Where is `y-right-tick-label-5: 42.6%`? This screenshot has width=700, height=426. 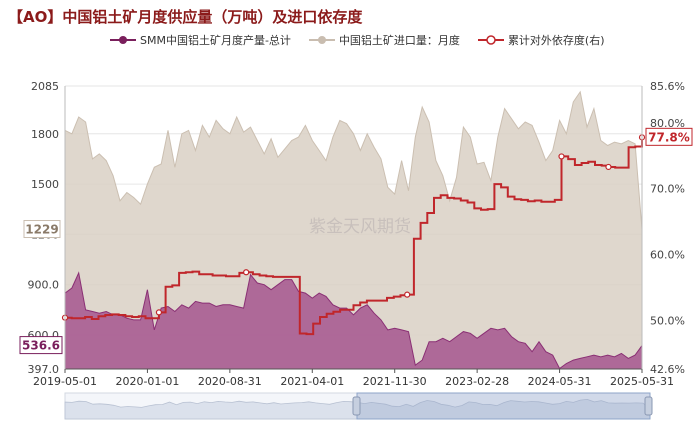 y-right-tick-label-5: 42.6% is located at coordinates (667, 369).